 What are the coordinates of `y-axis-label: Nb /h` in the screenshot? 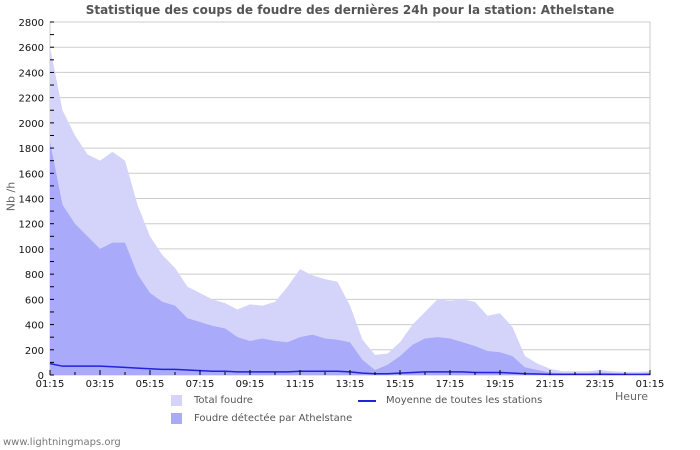 It's located at (11, 196).